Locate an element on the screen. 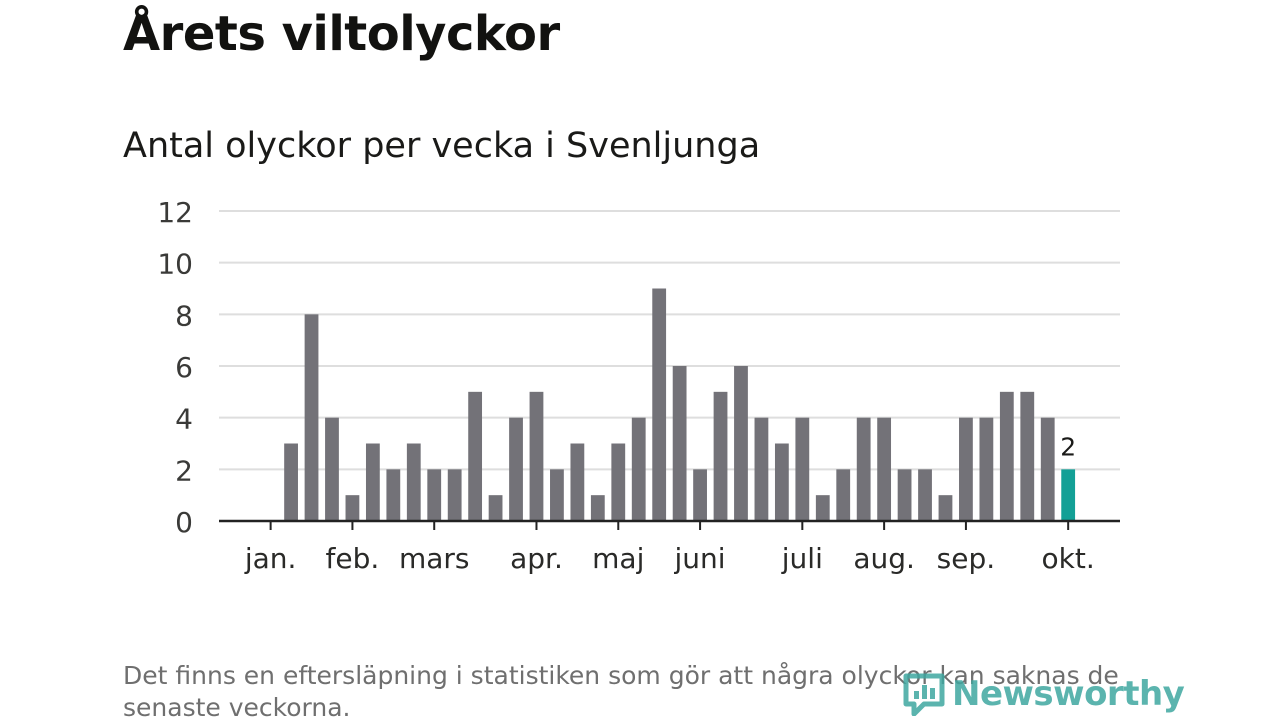 Image resolution: width=1280 pixels, height=720 pixels. y-tick-label: 4 is located at coordinates (184, 419).